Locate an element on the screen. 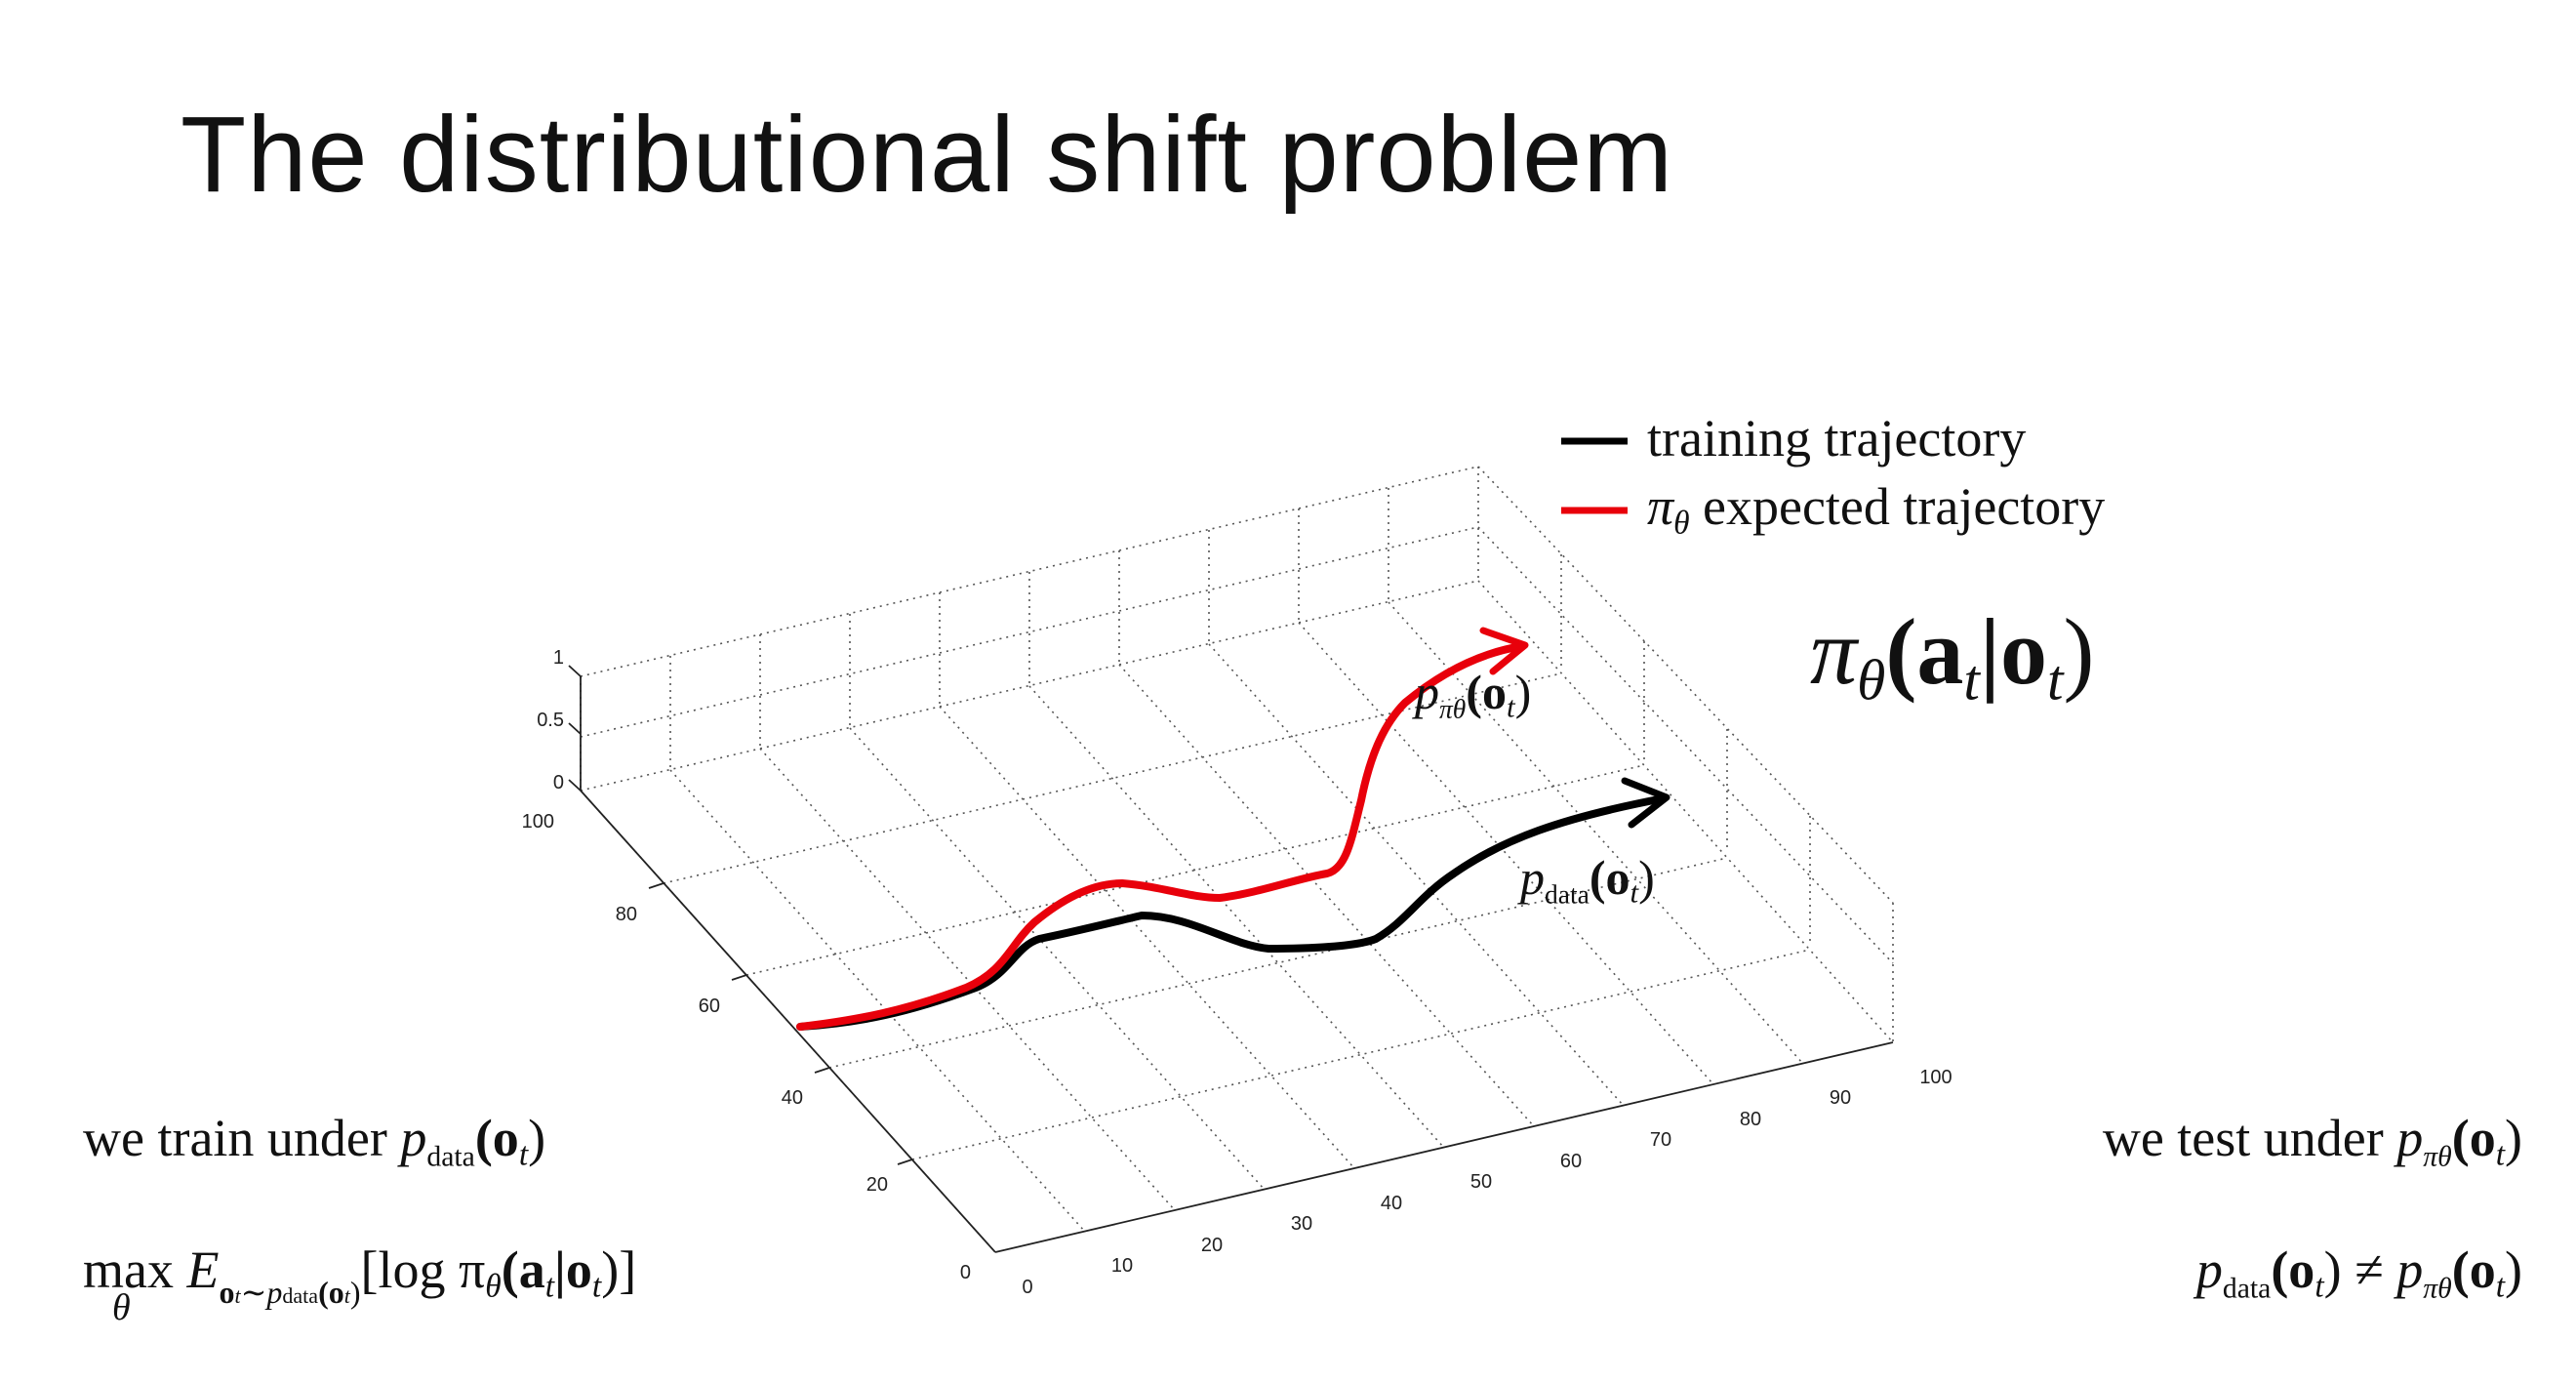  legend-label-expected: expected trajectory is located at coordinates (1904, 506).